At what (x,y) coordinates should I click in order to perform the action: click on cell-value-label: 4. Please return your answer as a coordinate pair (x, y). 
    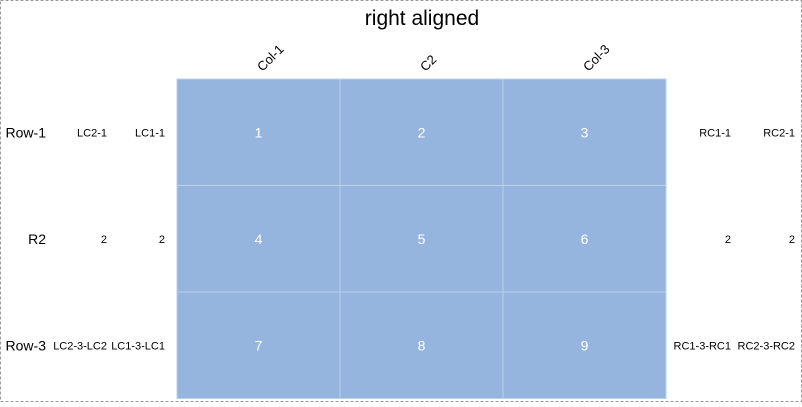
    Looking at the image, I should click on (259, 239).